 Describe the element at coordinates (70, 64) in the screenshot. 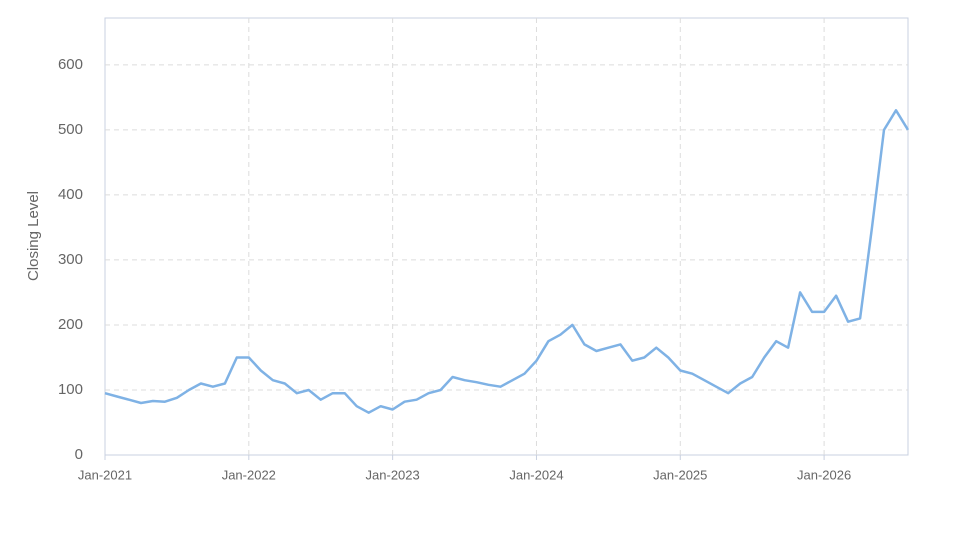

I see `y-tick-label: 600` at that location.